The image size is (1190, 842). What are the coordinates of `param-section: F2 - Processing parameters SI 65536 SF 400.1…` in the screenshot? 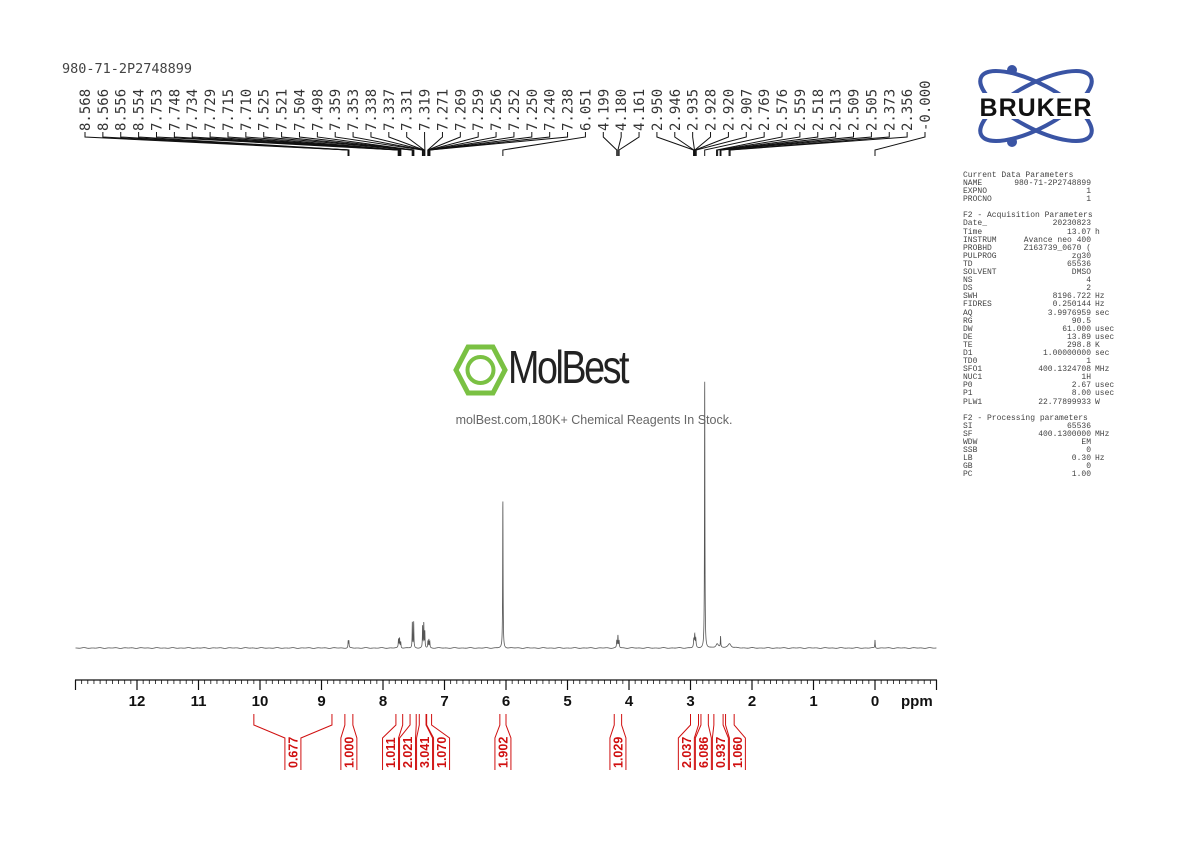 It's located at (1045, 447).